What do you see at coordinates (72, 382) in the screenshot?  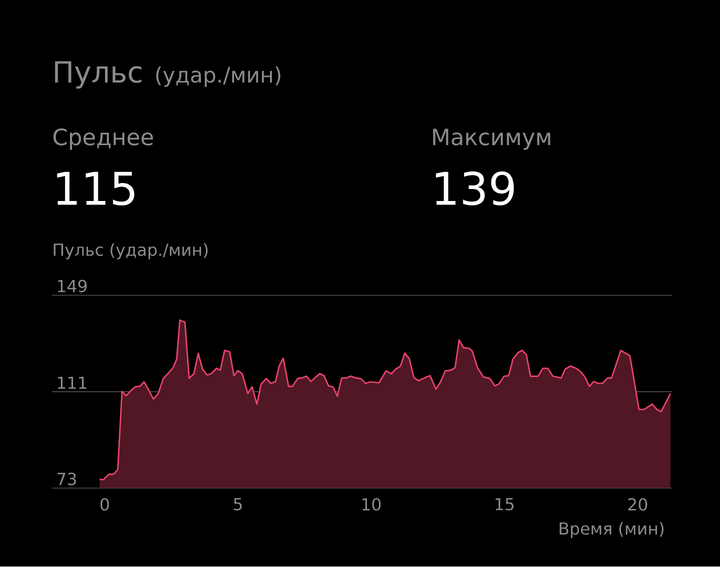 I see `y-tick-label: 111` at bounding box center [72, 382].